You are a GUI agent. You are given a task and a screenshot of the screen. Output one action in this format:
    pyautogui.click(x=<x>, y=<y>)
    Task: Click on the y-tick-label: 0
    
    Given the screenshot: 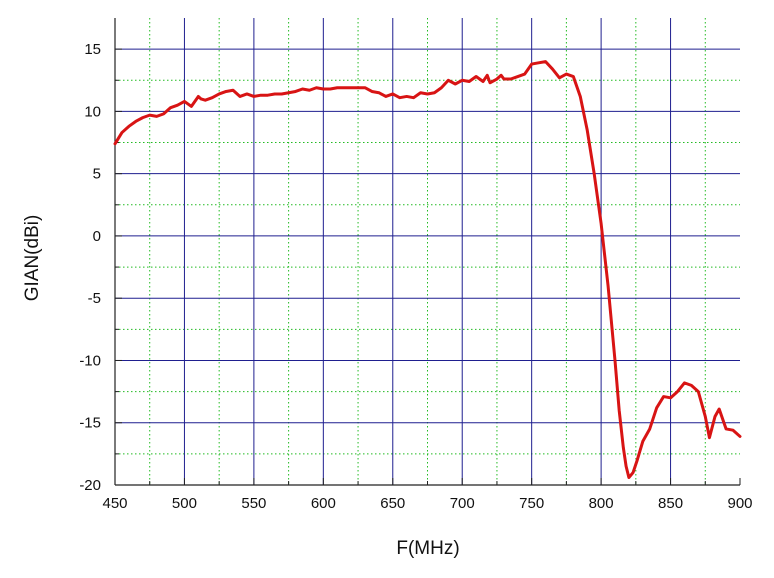 What is the action you would take?
    pyautogui.click(x=97, y=236)
    